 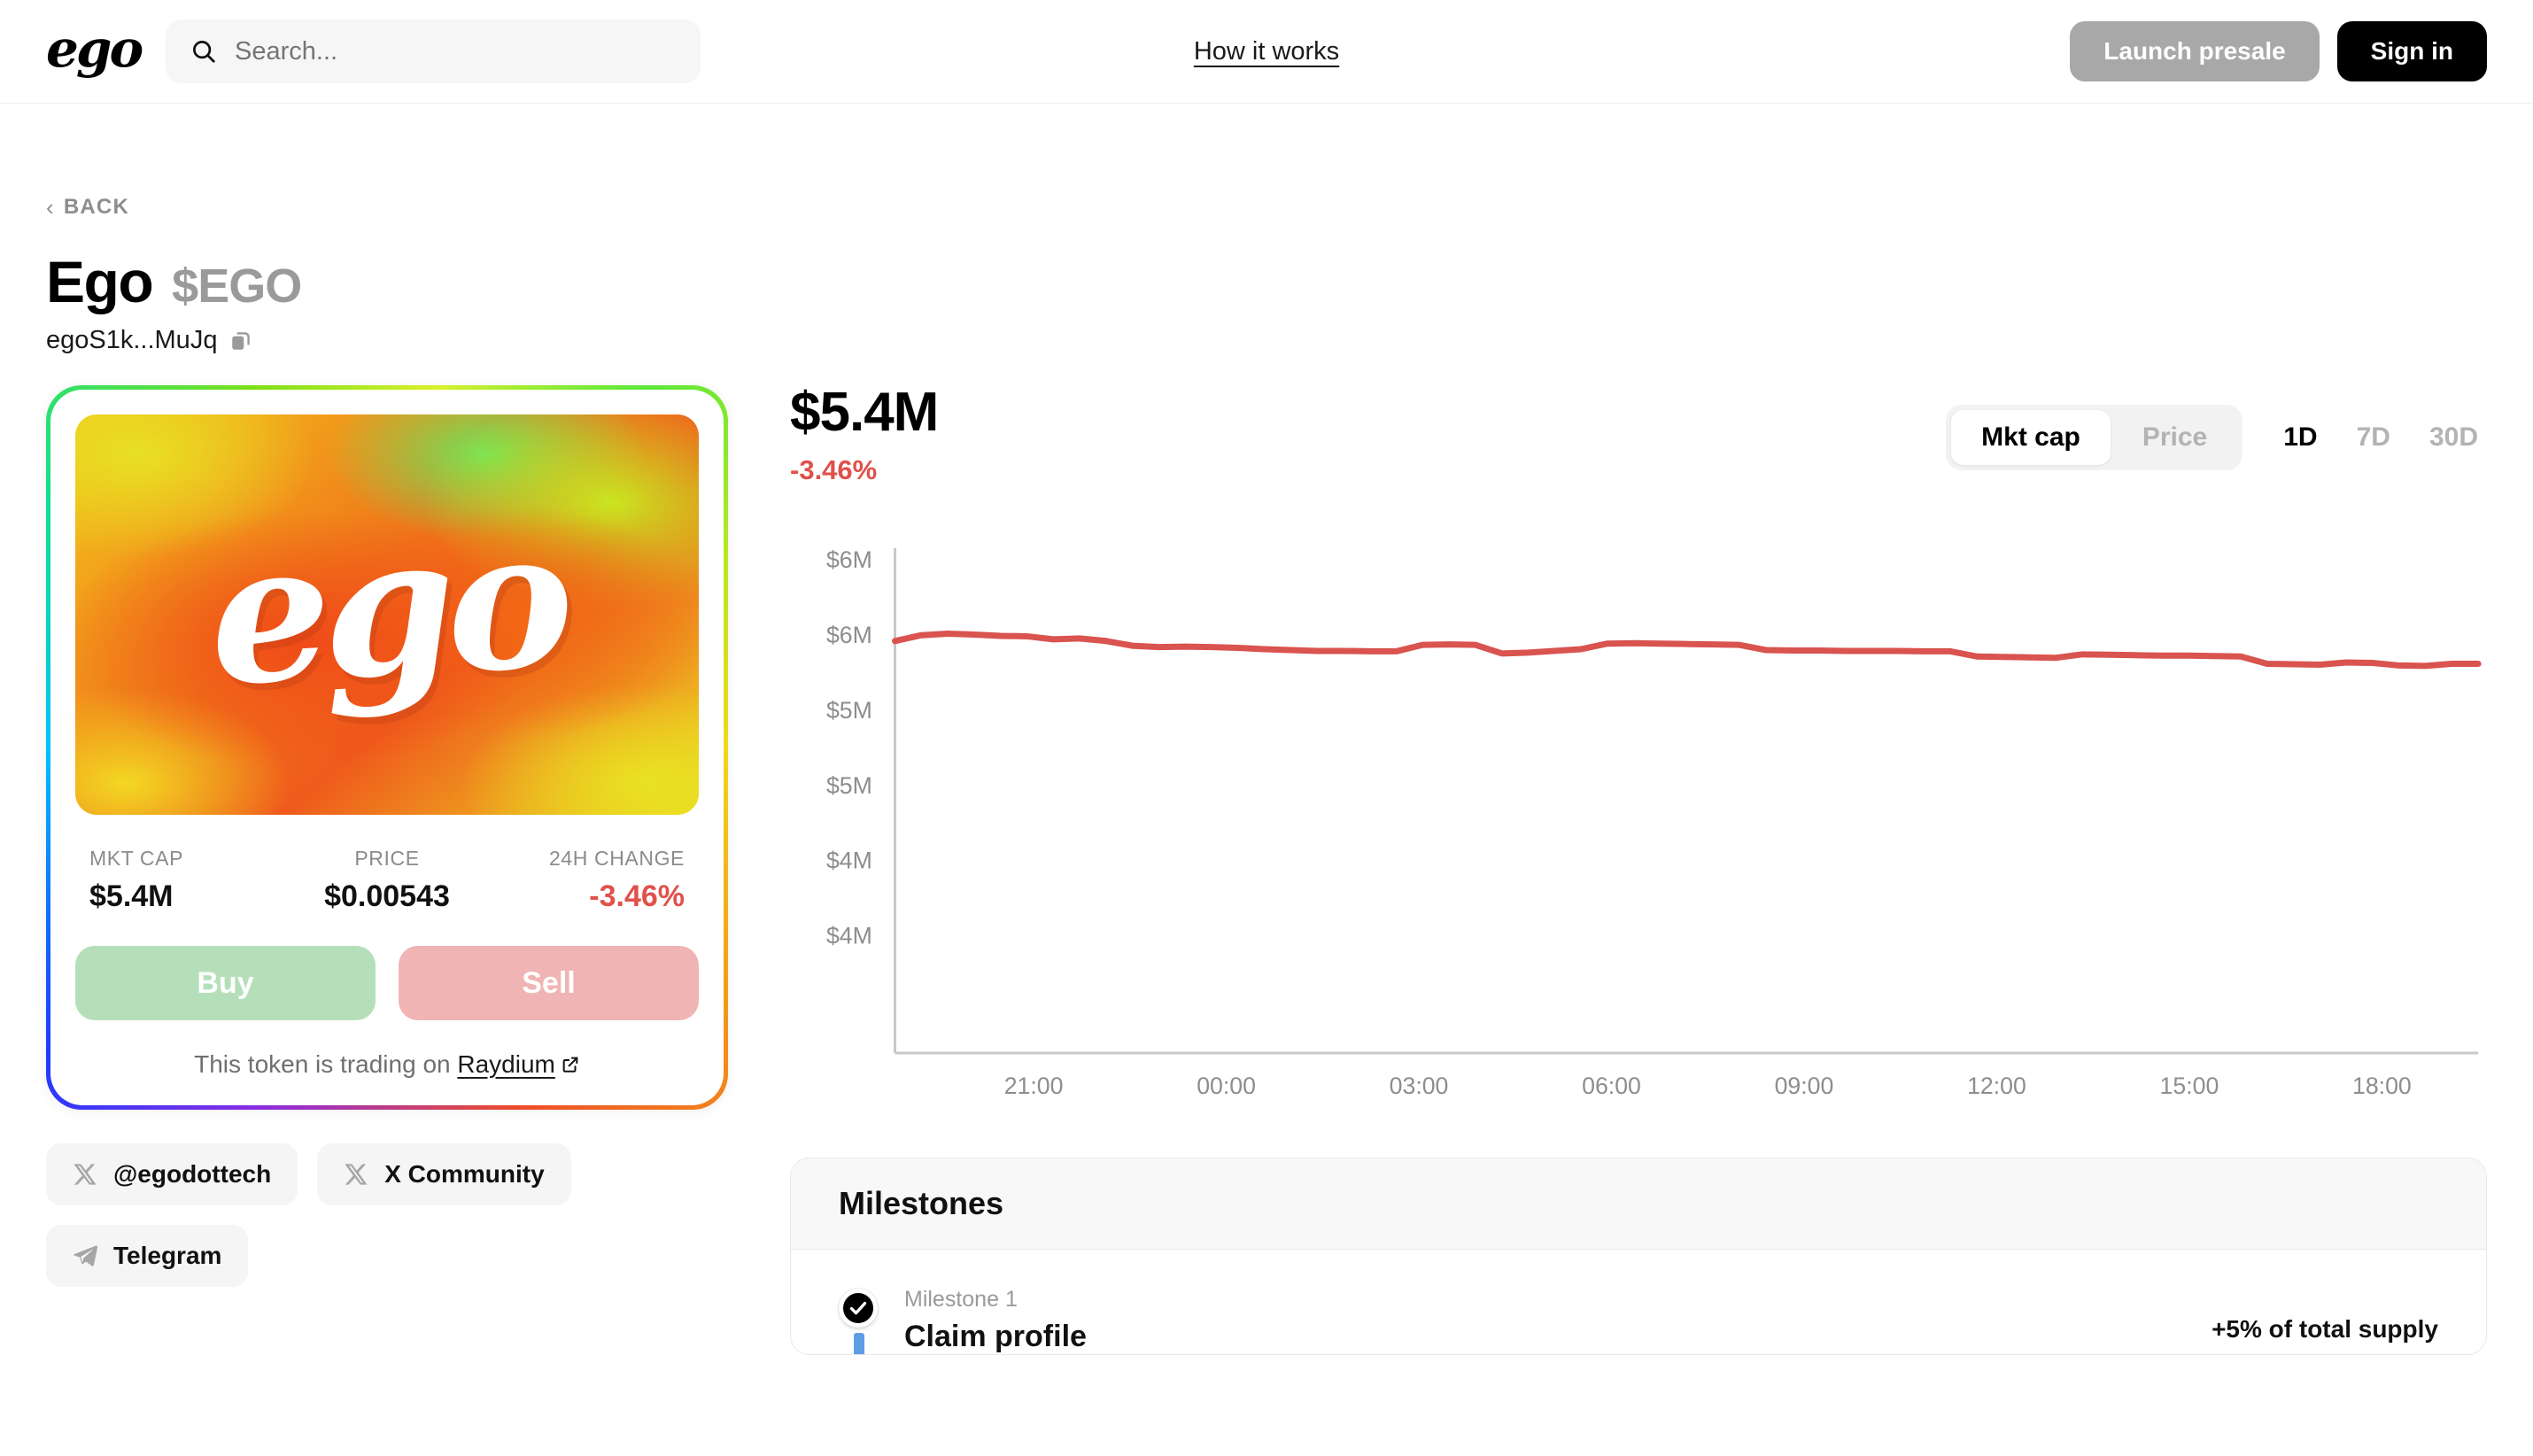 What do you see at coordinates (570, 1064) in the screenshot?
I see `external-link-icon` at bounding box center [570, 1064].